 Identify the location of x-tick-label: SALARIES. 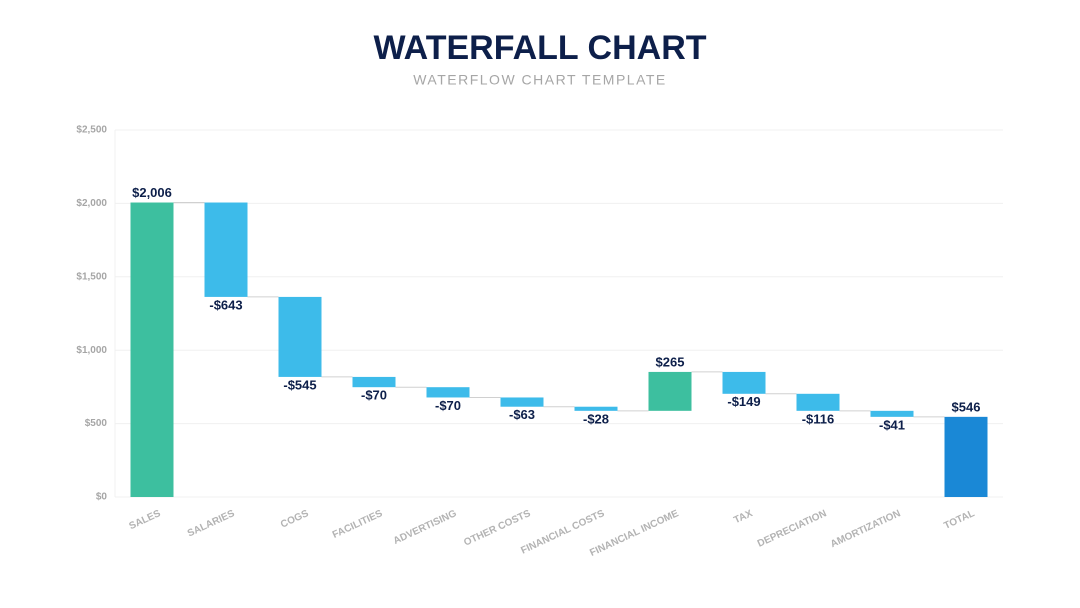
(211, 523).